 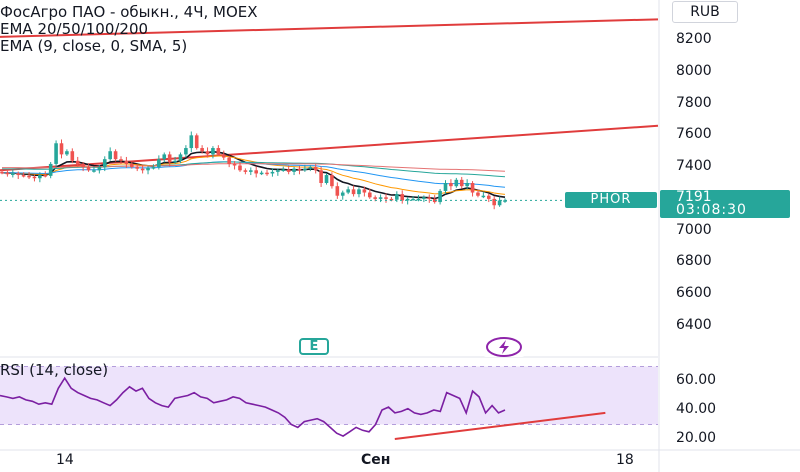 What do you see at coordinates (611, 200) in the screenshot?
I see `ticker-badge: PHOR` at bounding box center [611, 200].